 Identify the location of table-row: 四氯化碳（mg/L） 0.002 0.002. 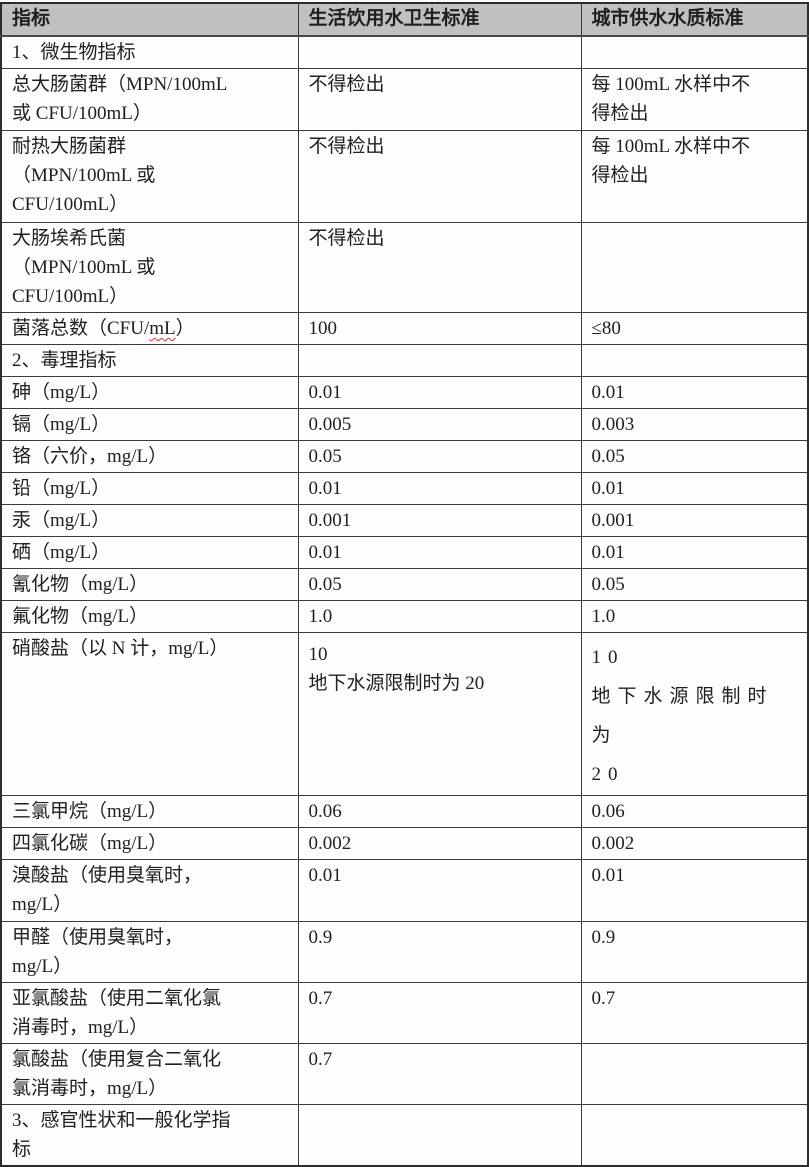
(404, 843).